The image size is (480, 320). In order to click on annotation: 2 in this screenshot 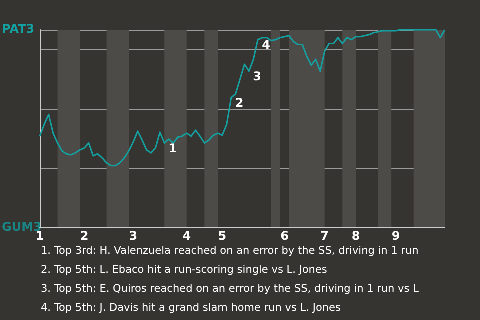, I will do `click(239, 103)`.